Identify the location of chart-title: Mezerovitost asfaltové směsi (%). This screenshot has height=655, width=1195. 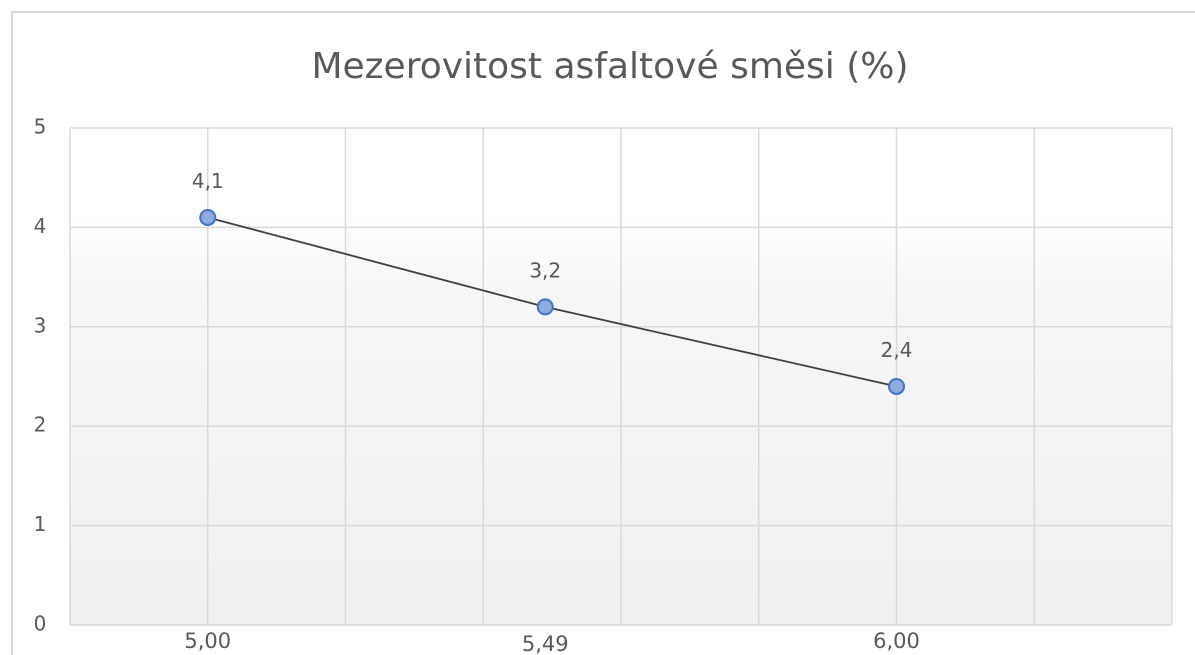
(609, 66).